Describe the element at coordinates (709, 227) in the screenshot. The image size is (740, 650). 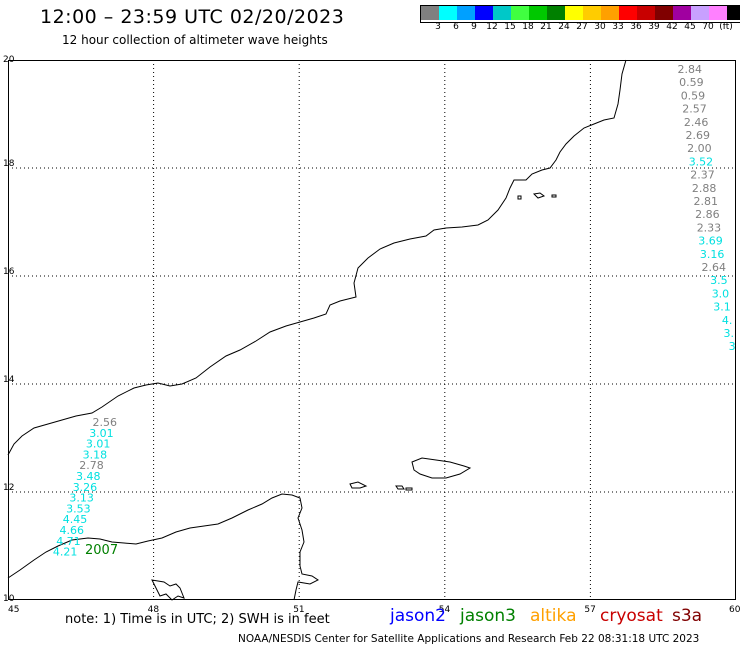
I see `wave-height-value: 2.33` at that location.